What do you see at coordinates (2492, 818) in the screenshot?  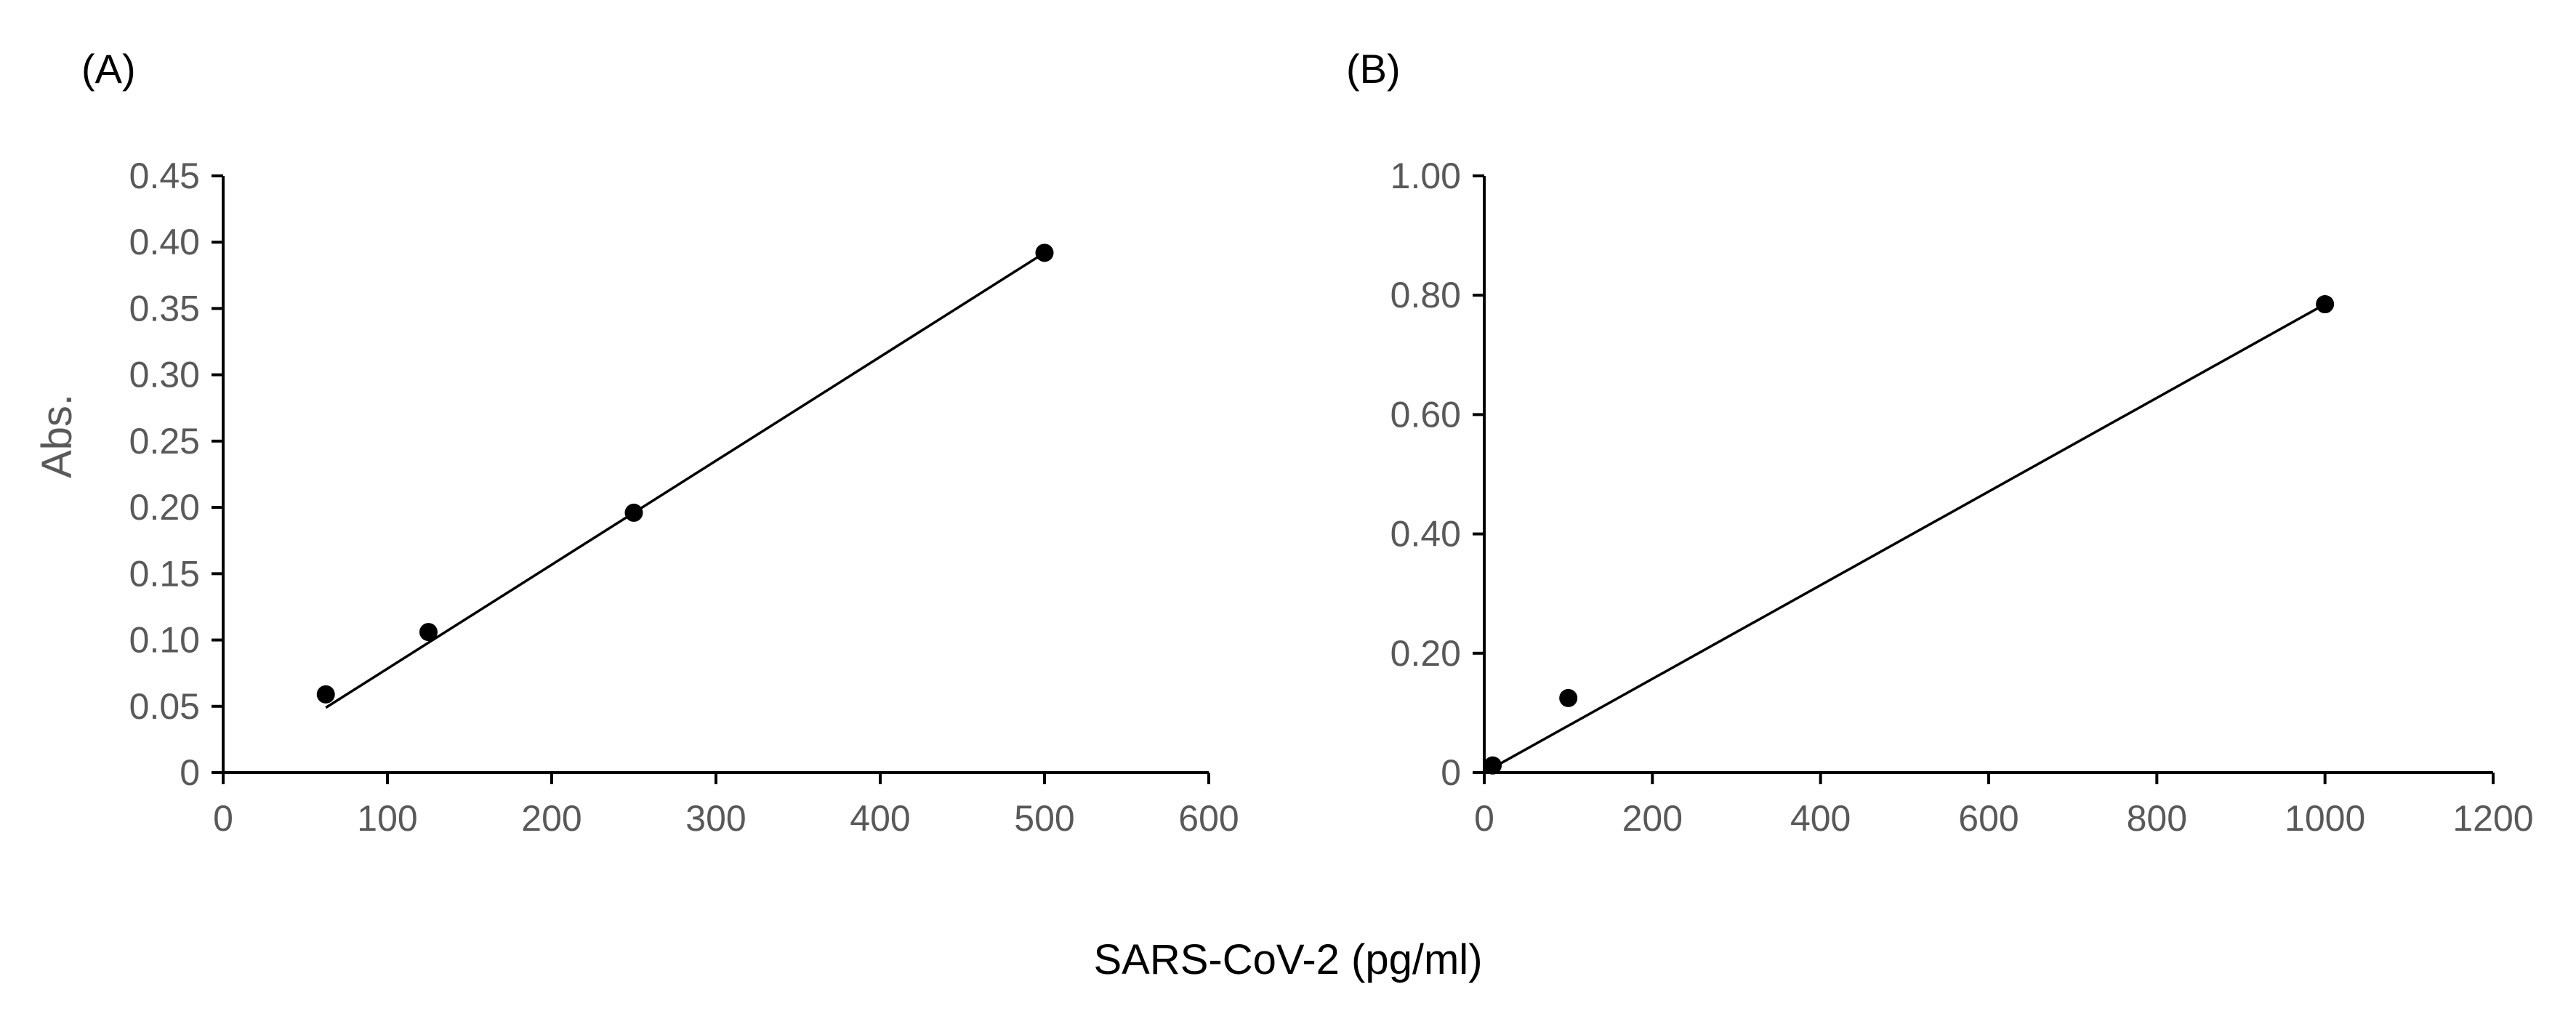 I see `panel-b-x-tick-label: 1200` at bounding box center [2492, 818].